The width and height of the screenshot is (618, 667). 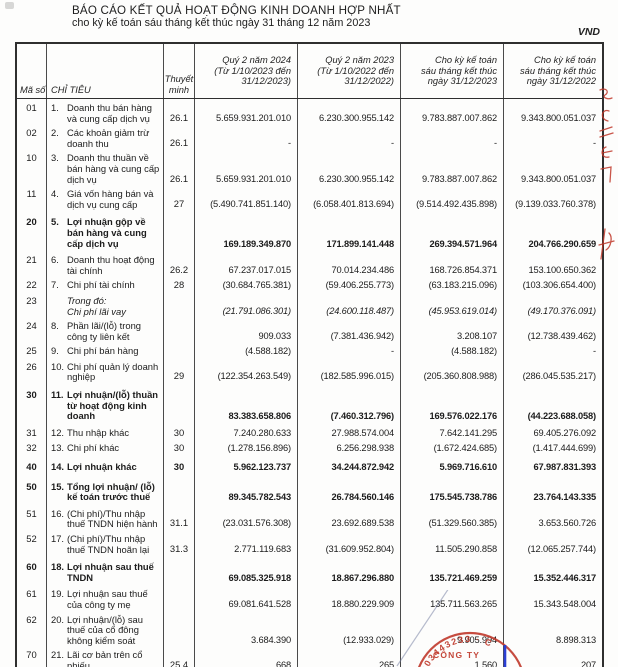 What do you see at coordinates (562, 243) in the screenshot?
I see `row-value-six-months-2022: 204.766.290.659` at bounding box center [562, 243].